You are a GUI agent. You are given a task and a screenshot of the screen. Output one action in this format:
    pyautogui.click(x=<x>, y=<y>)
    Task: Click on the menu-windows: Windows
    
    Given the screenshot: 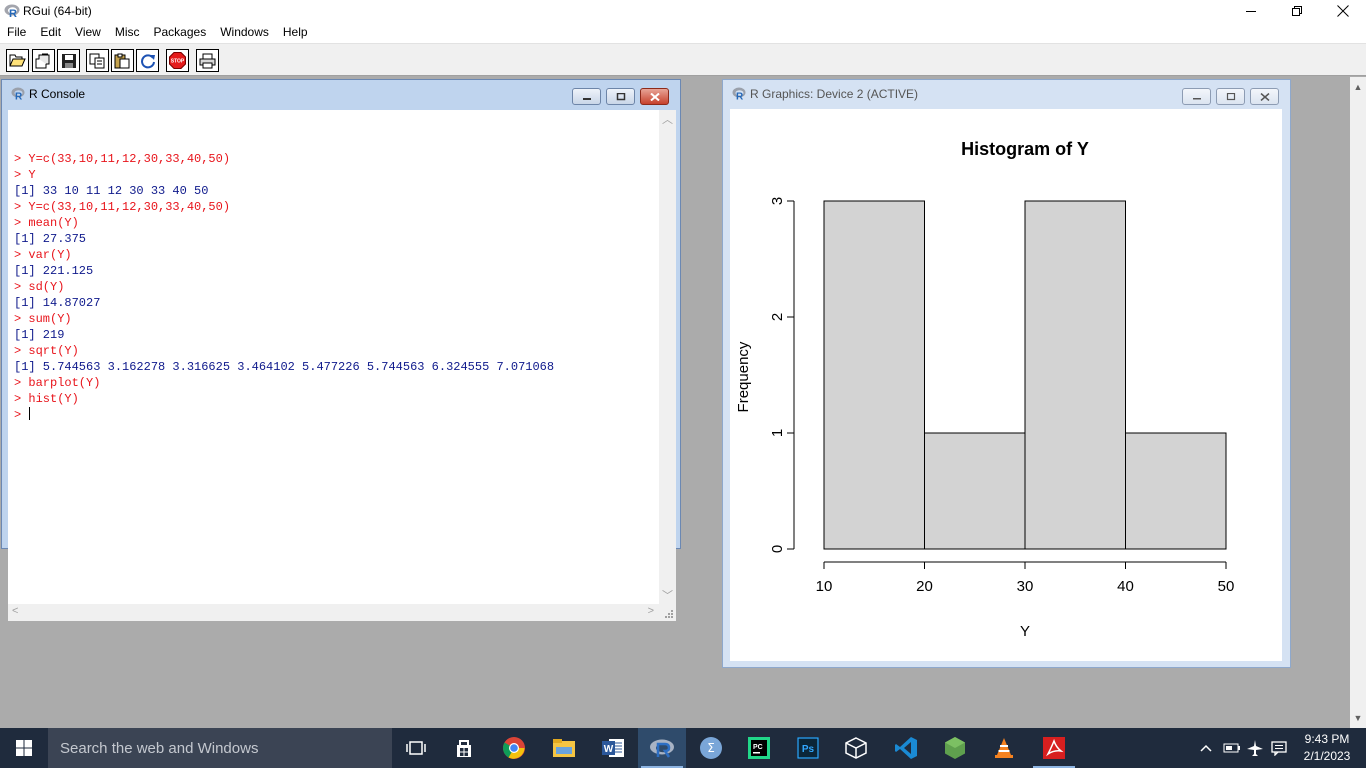 What is the action you would take?
    pyautogui.click(x=244, y=32)
    